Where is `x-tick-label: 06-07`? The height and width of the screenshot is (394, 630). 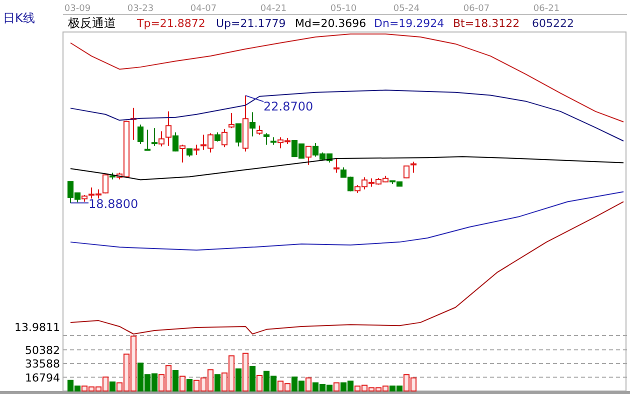 x-tick-label: 06-07 is located at coordinates (476, 9).